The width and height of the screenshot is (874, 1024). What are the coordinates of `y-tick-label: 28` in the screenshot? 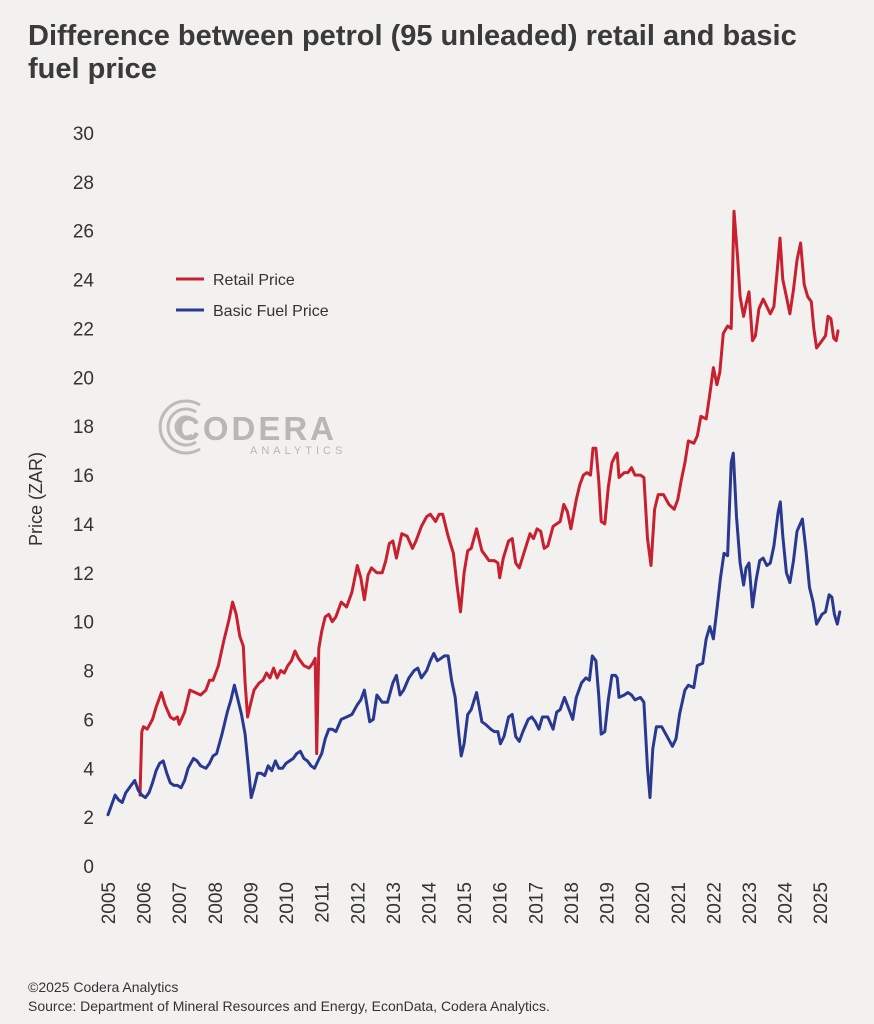 It's located at (83, 183).